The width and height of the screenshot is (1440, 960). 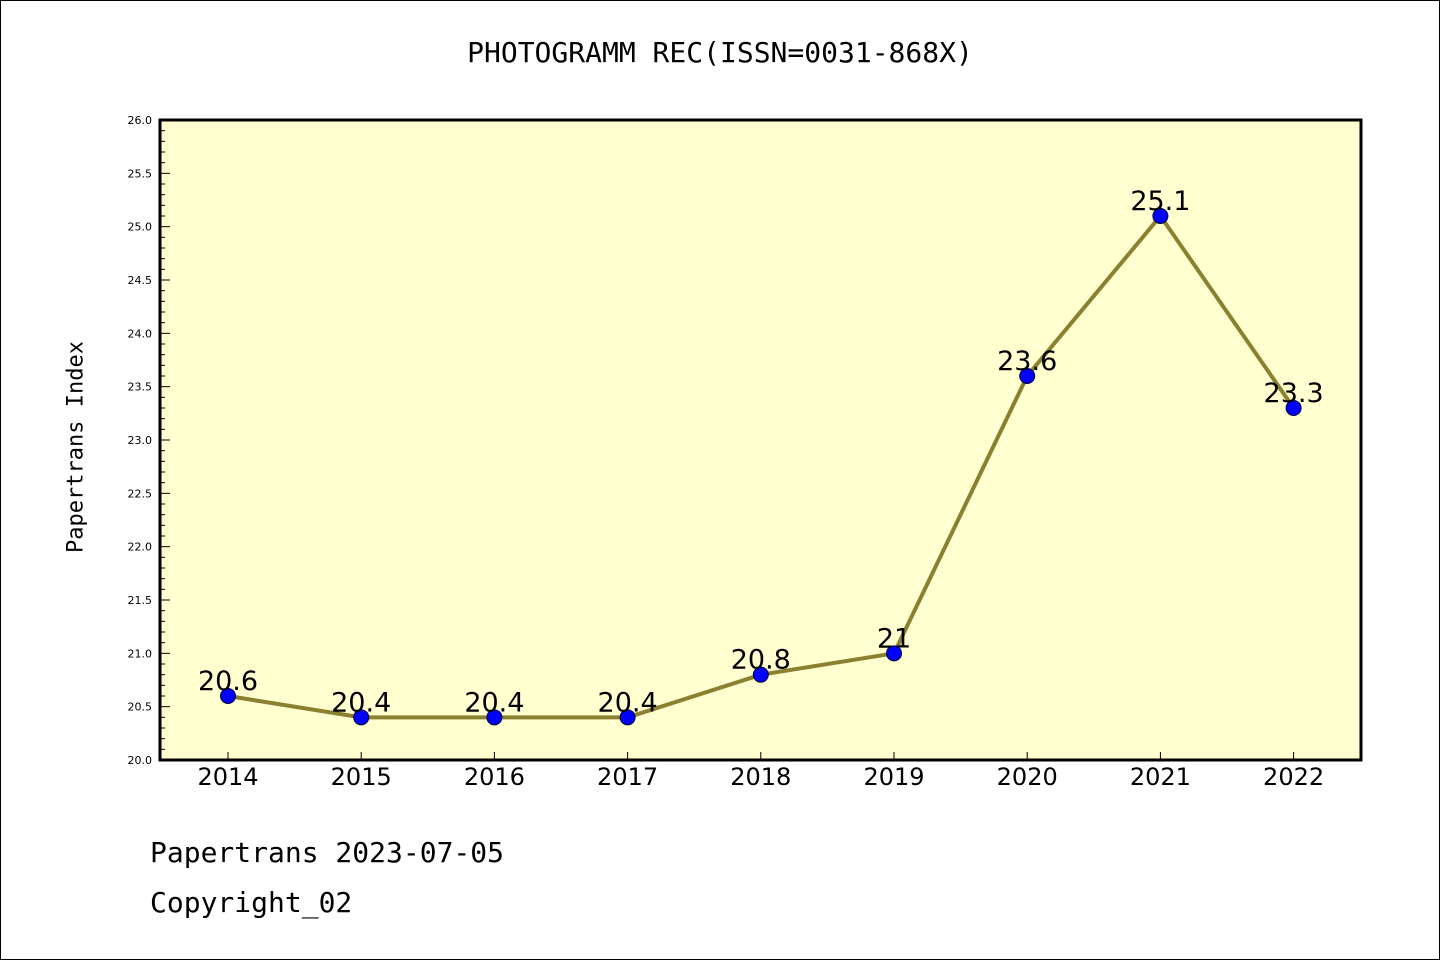 What do you see at coordinates (1027, 777) in the screenshot?
I see `x-tick-label: 2020` at bounding box center [1027, 777].